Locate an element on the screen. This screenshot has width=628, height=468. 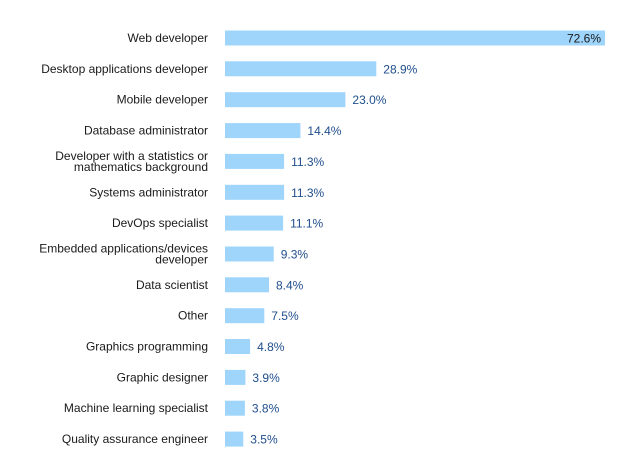
value-label: 23.0% is located at coordinates (369, 100).